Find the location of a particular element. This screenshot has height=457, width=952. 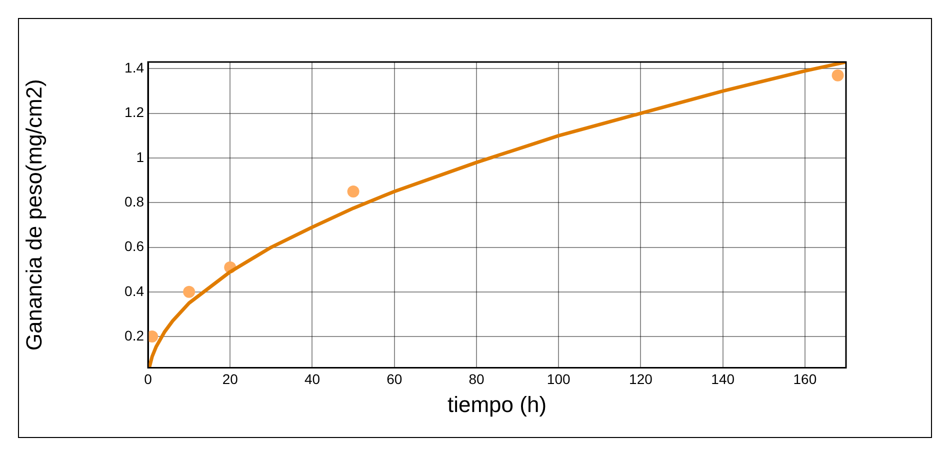

x-tick-label: 160 is located at coordinates (805, 379).